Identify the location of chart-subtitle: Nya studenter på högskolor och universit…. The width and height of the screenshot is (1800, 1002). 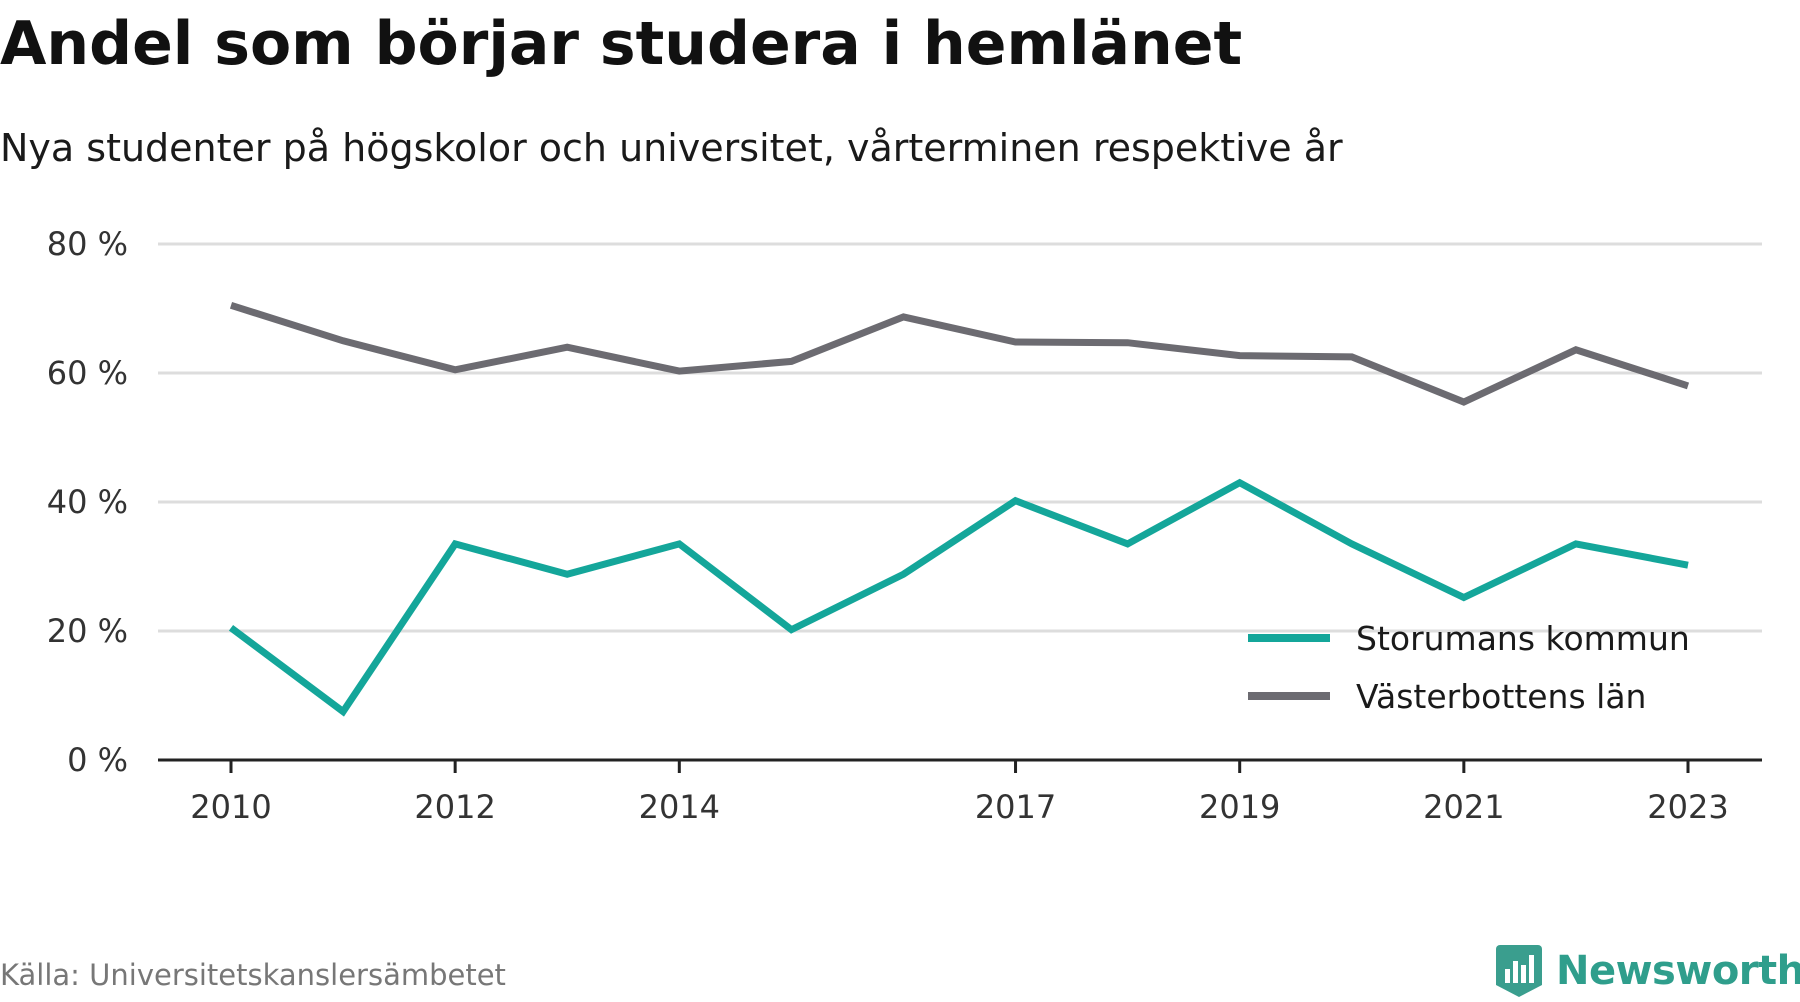
(671, 148).